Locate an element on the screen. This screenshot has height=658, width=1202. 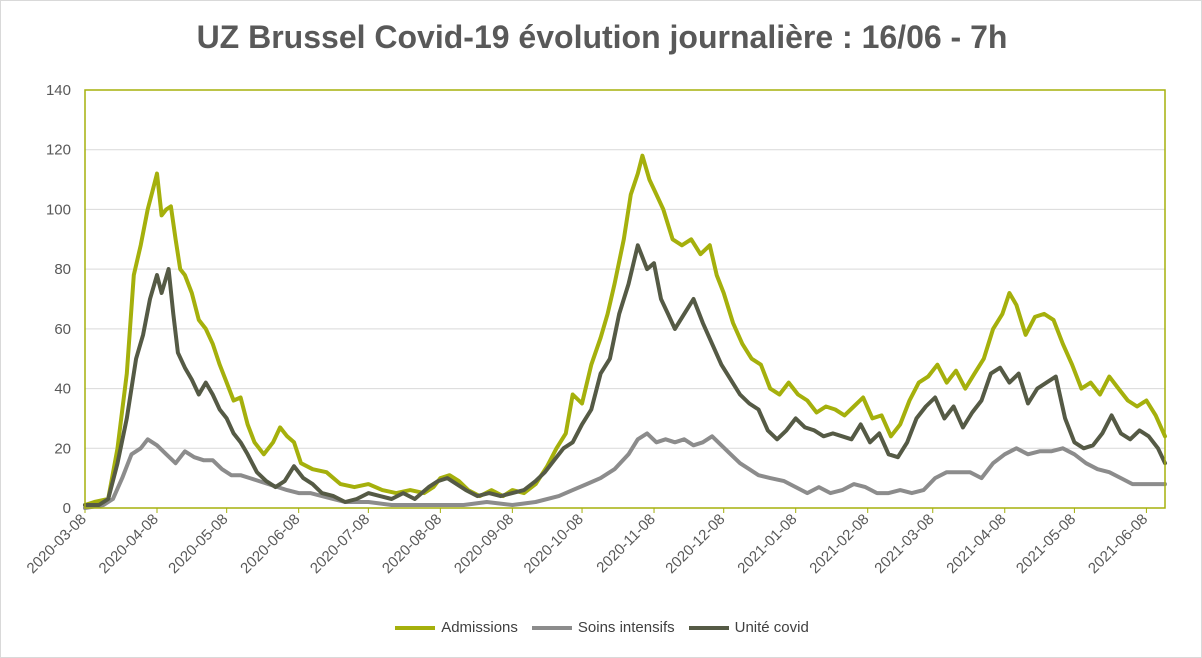
x-tick-label: 2020-05-08 is located at coordinates (198, 544).